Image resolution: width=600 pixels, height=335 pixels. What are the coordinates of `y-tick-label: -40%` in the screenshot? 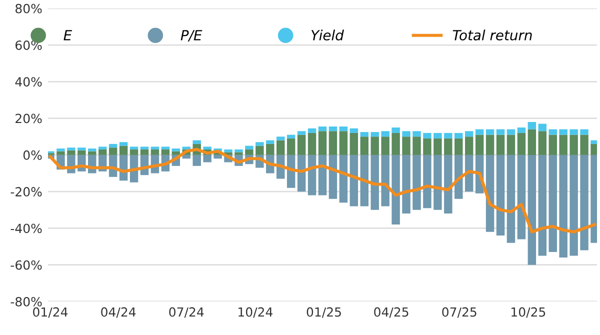 It's located at (26, 229).